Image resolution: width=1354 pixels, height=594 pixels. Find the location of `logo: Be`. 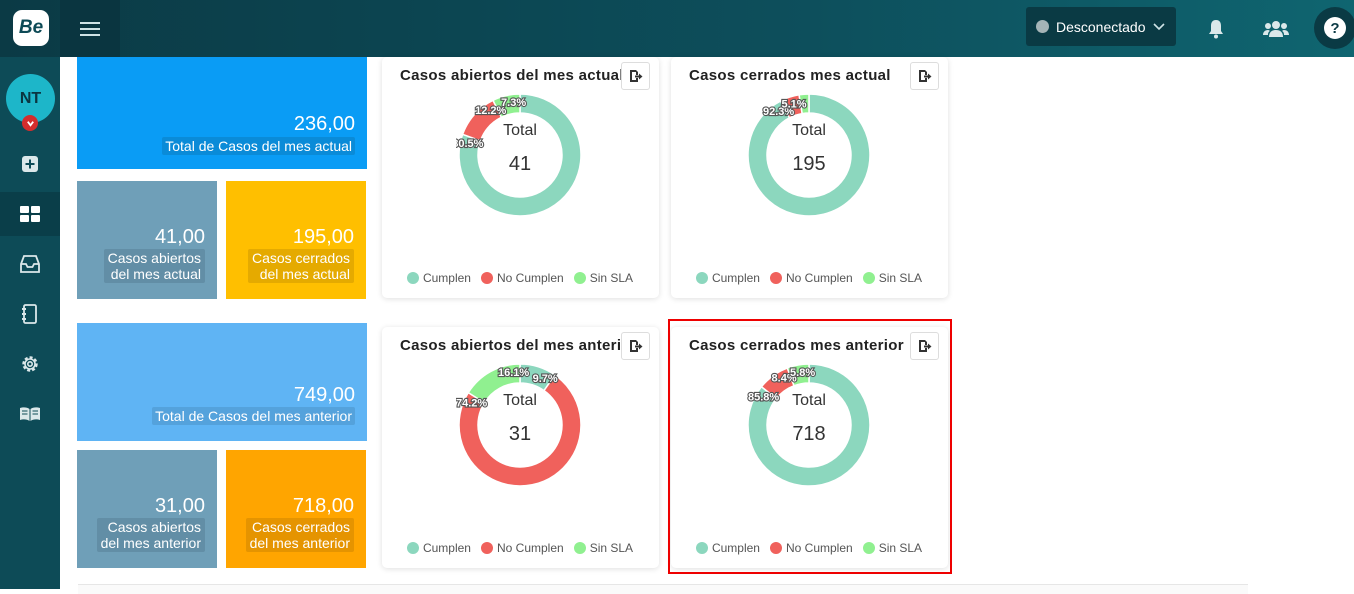

logo: Be is located at coordinates (31, 28).